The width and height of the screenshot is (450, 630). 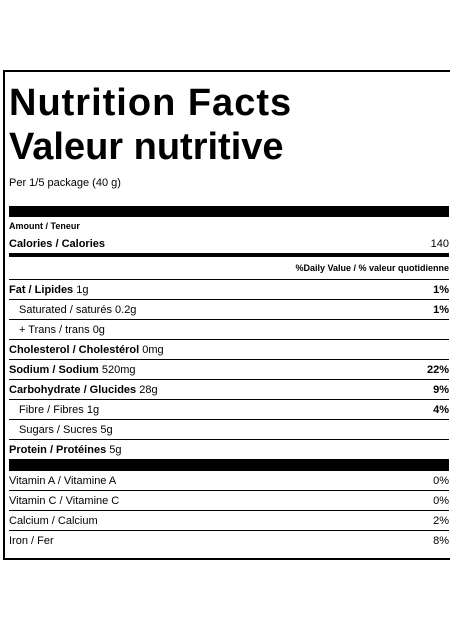 I want to click on nutrient-cell: Sodium / Sodium 520mg, so click(x=72, y=370).